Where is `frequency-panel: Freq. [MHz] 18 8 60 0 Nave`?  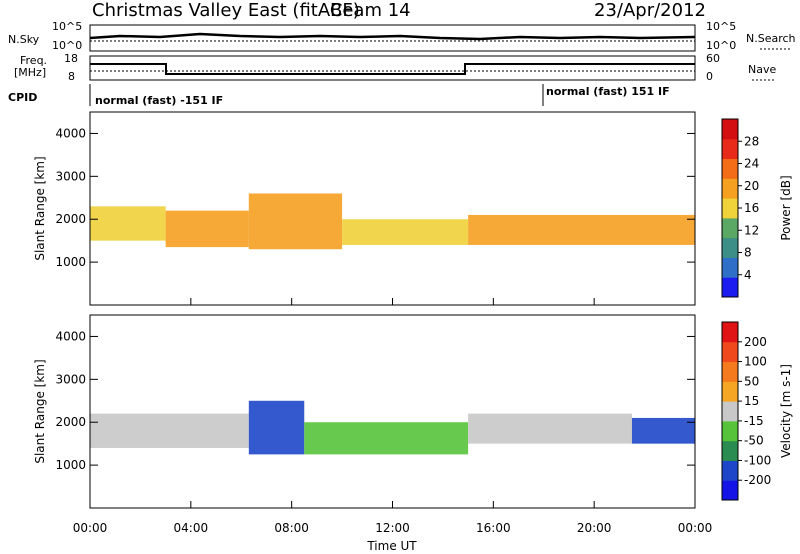 frequency-panel: Freq. [MHz] 18 8 60 0 Nave is located at coordinates (395, 67).